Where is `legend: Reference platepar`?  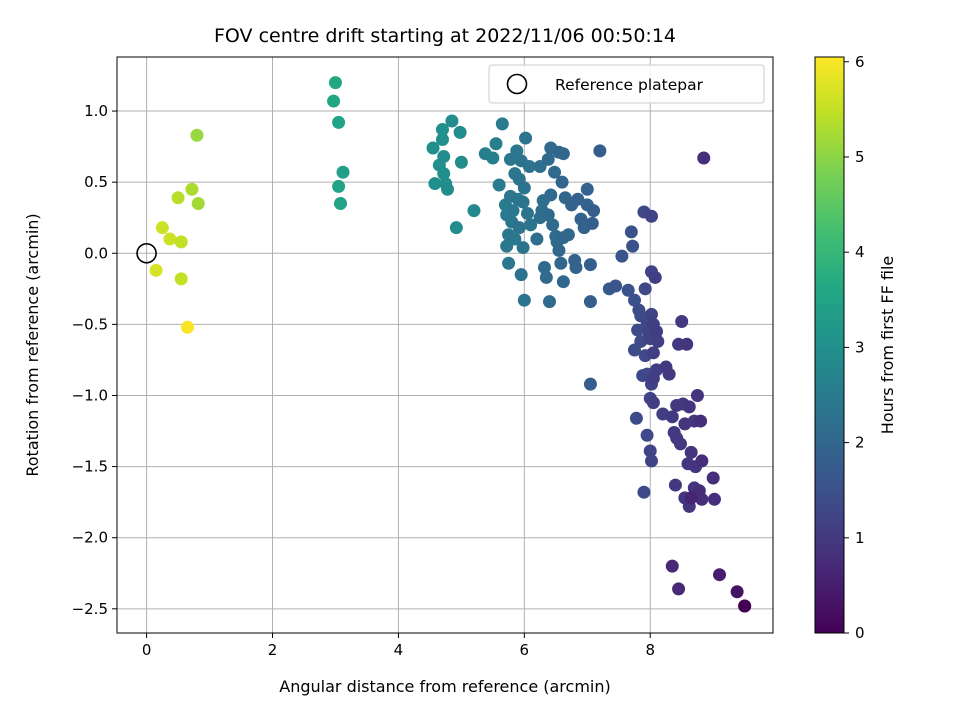
legend: Reference platepar is located at coordinates (626, 84).